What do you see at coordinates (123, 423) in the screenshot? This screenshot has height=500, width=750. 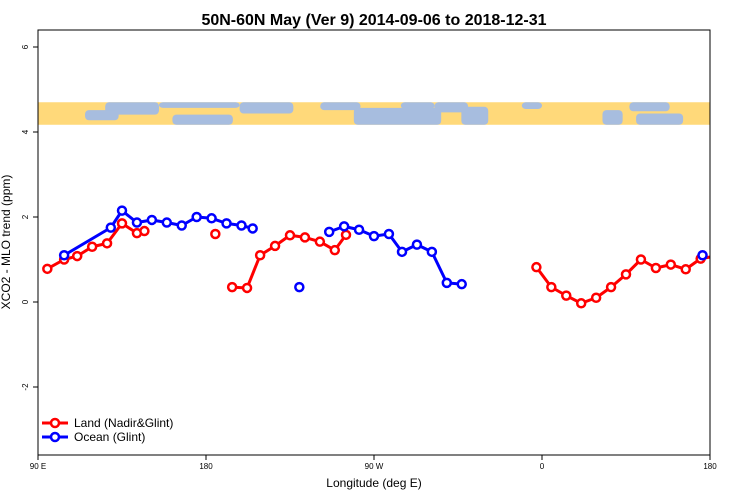 I see `legend-label-land: Land (Nadir&Glint)` at bounding box center [123, 423].